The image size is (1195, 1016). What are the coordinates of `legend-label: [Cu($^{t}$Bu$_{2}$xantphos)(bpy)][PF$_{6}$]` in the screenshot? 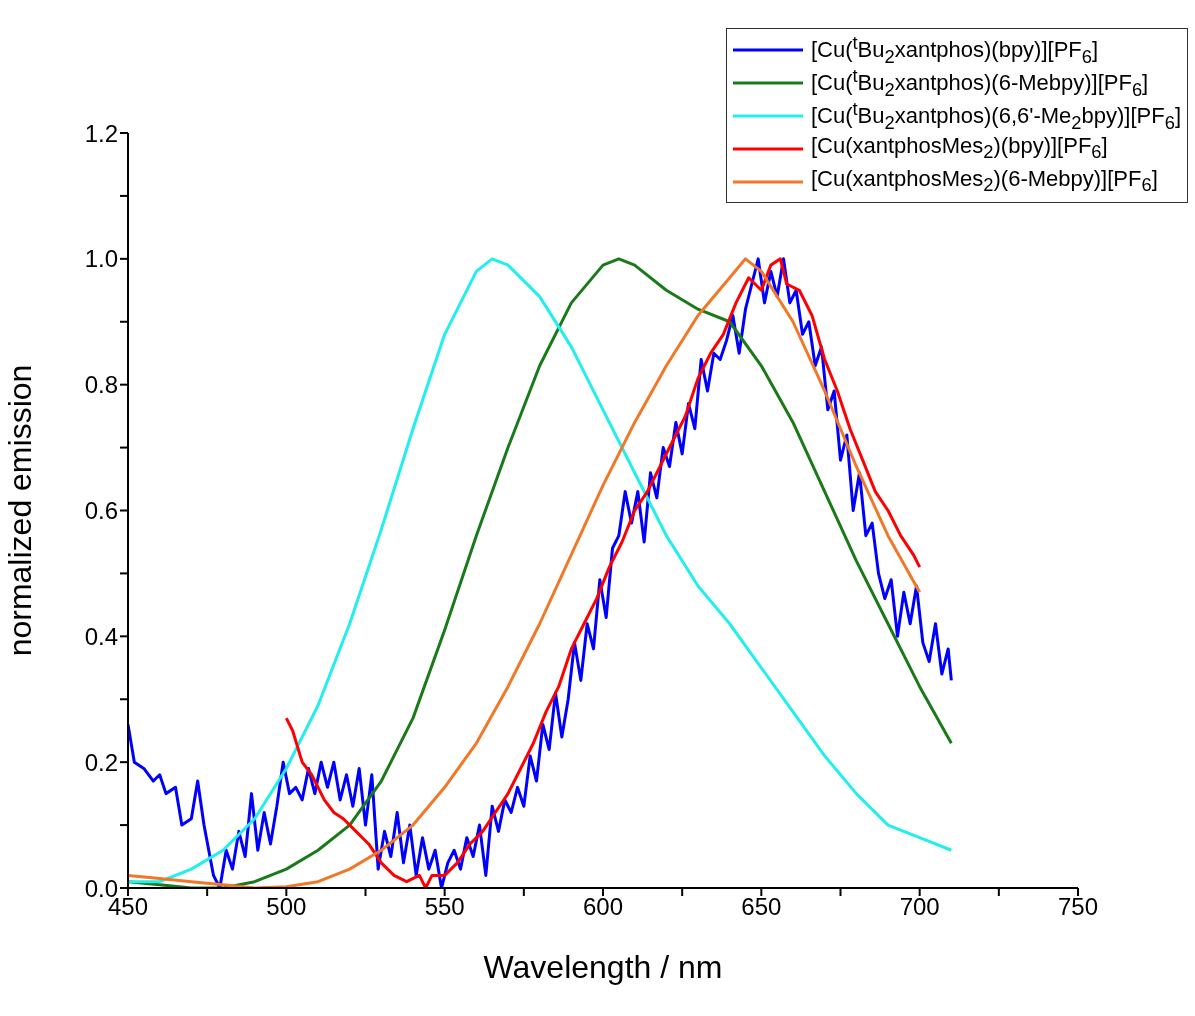 It's located at (954, 49).